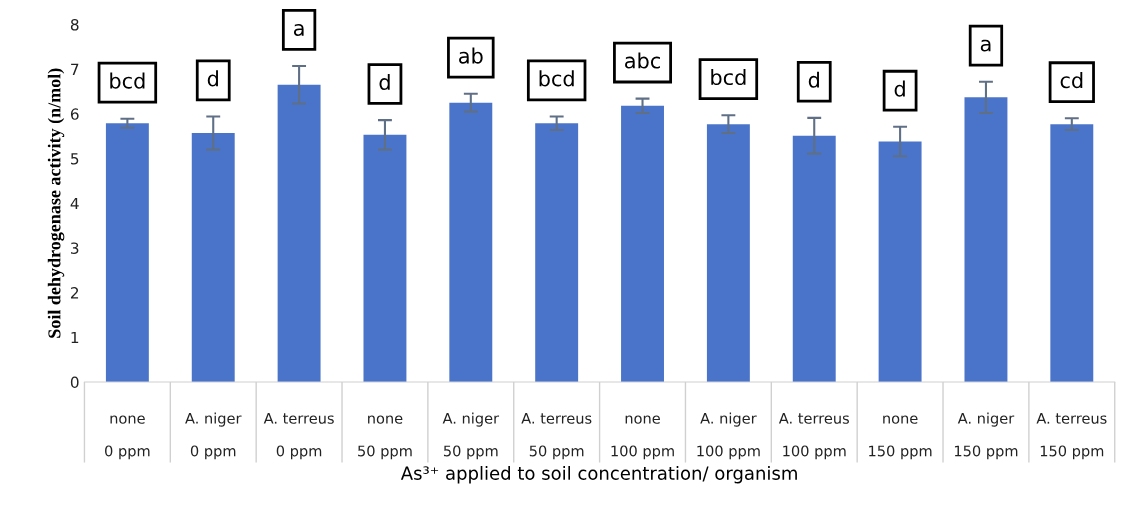  What do you see at coordinates (75, 337) in the screenshot?
I see `y-tick-label: 1` at bounding box center [75, 337].